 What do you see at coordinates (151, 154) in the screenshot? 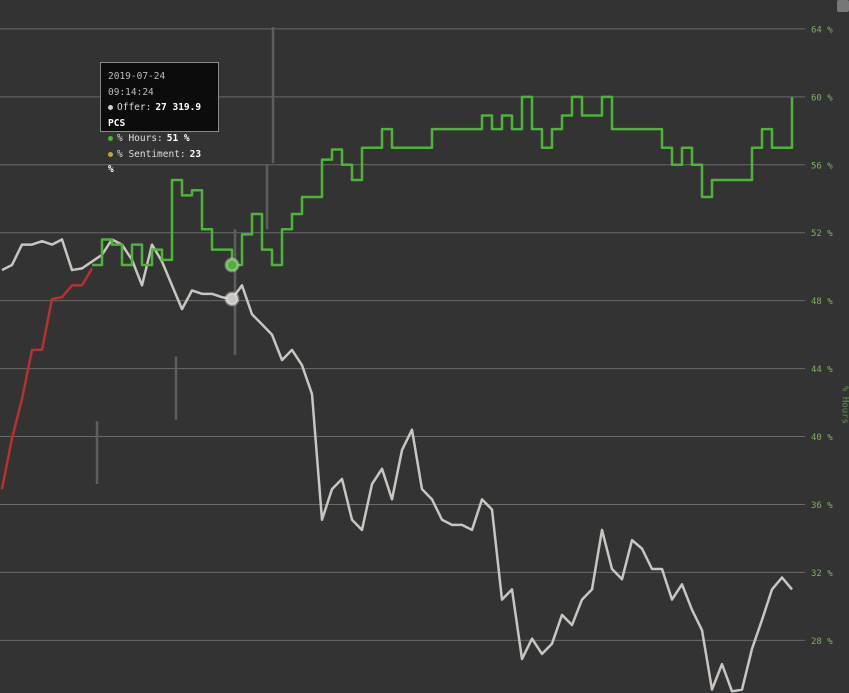
I see `tooltip-label: % Sentiment:` at bounding box center [151, 154].